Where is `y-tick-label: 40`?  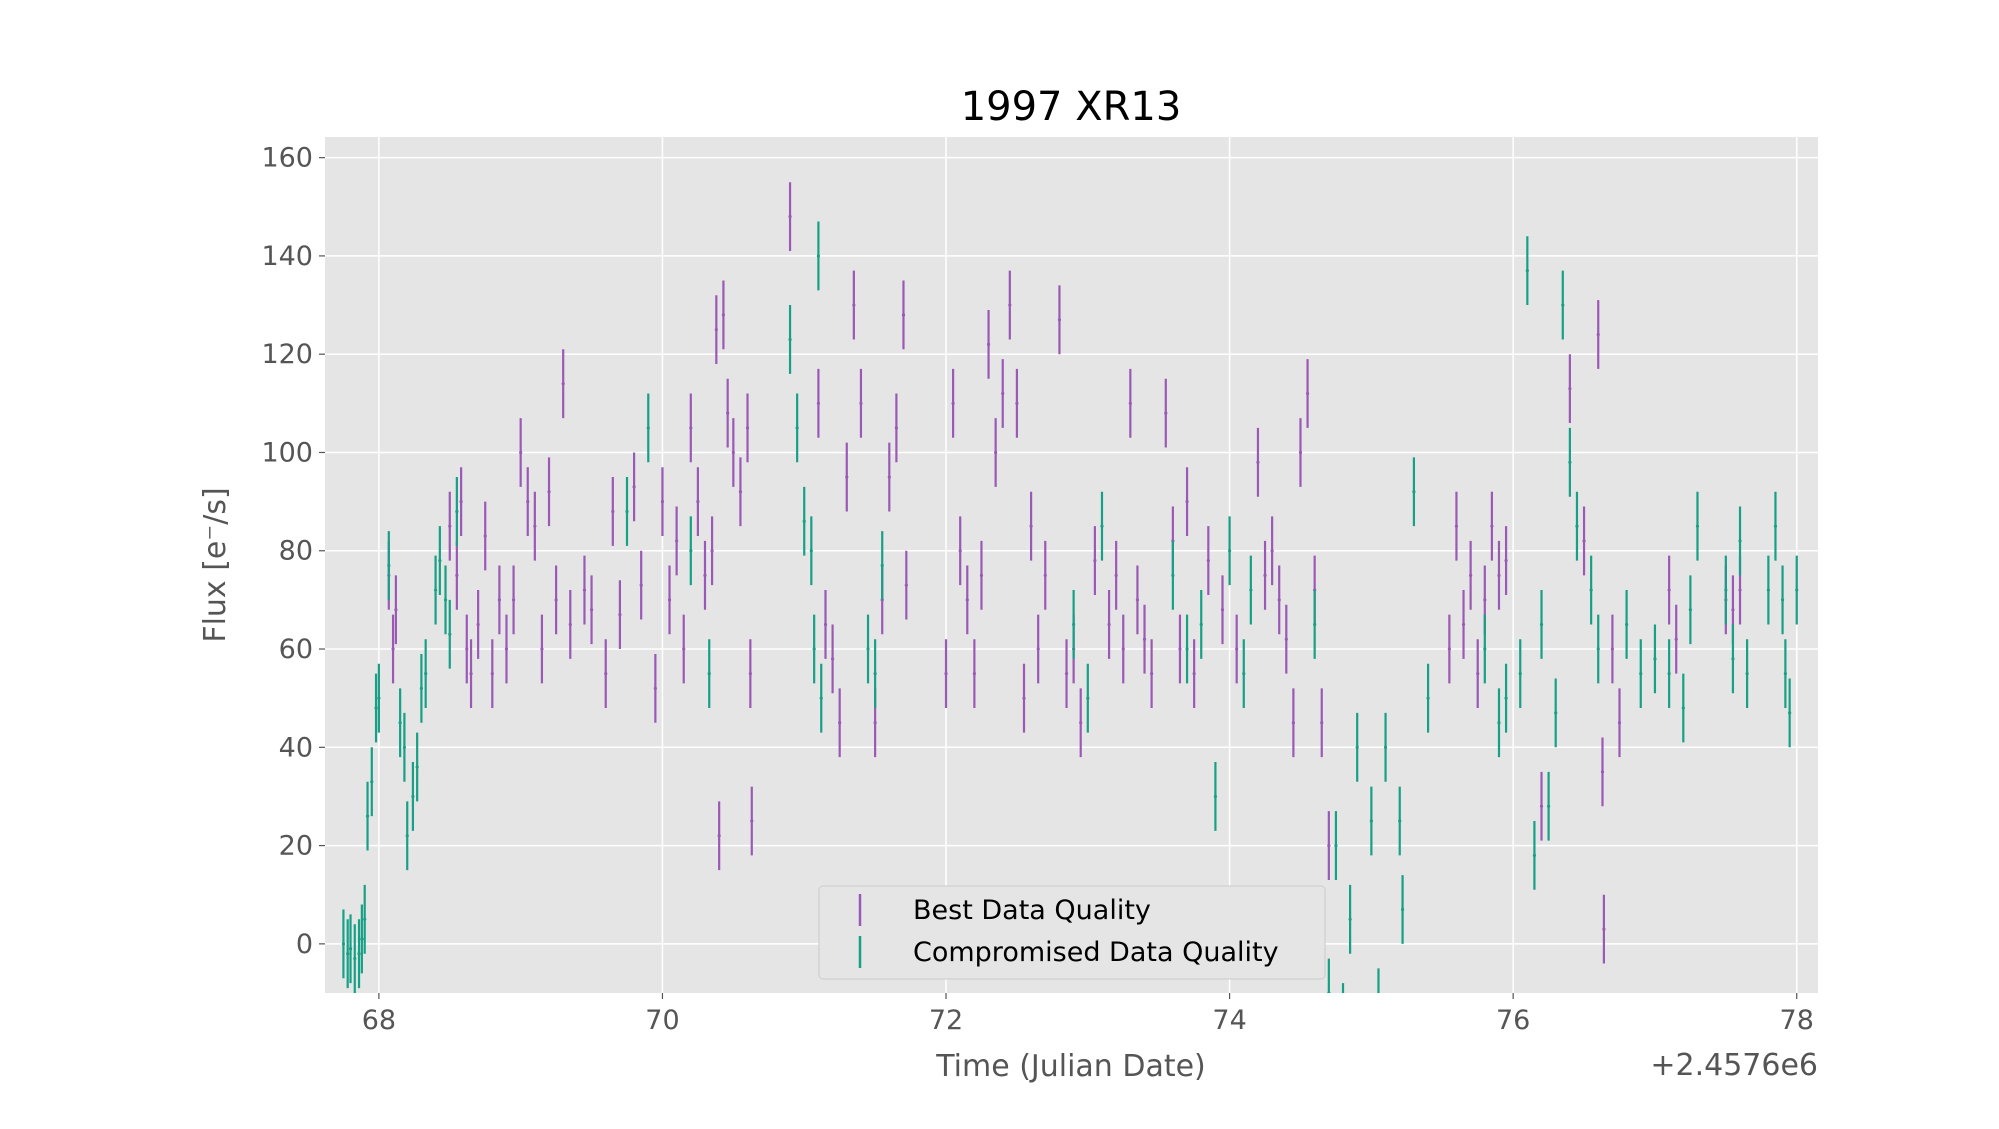
y-tick-label: 40 is located at coordinates (296, 747).